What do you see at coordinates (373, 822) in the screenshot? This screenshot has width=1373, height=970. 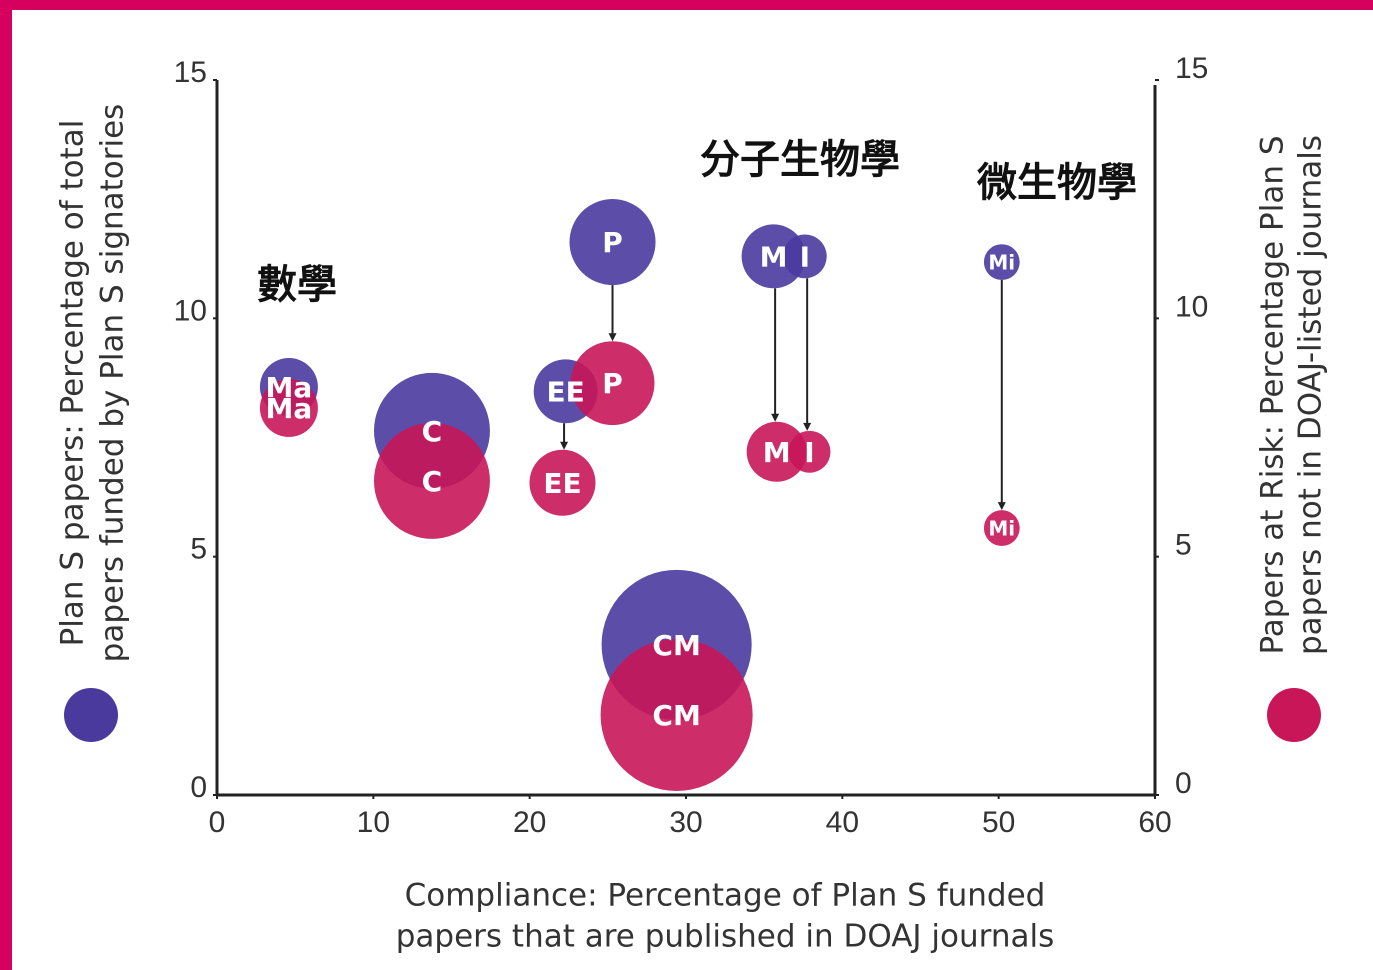 I see `x-tick-label: 10` at bounding box center [373, 822].